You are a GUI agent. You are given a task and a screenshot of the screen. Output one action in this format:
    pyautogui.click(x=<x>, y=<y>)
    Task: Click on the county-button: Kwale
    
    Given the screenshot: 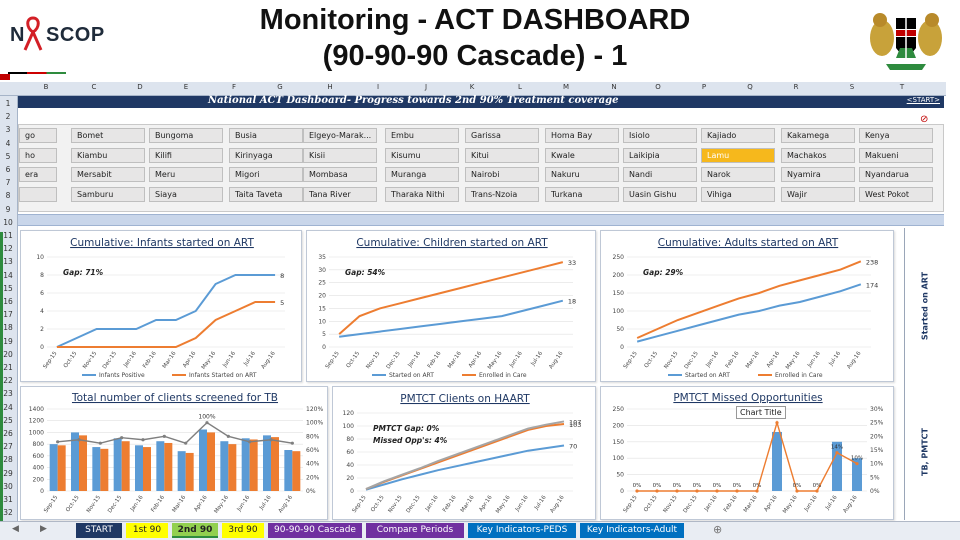 What is the action you would take?
    pyautogui.click(x=582, y=155)
    